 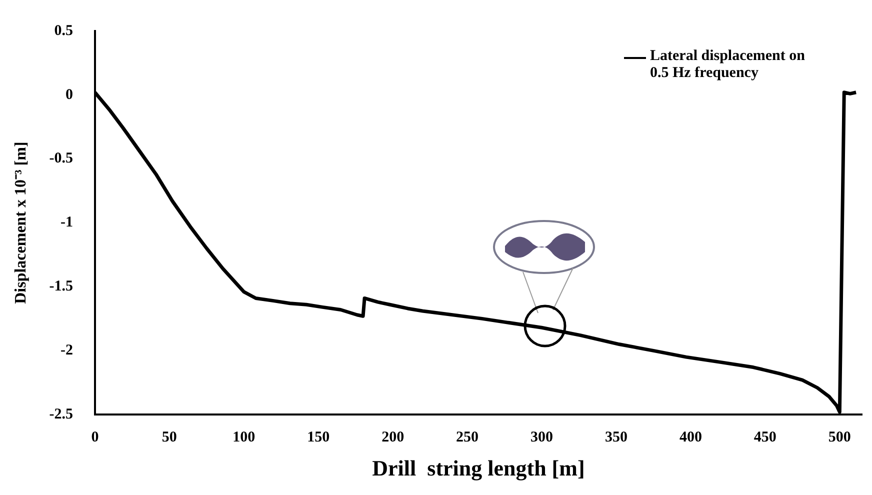 I want to click on x-tick-label: 0, so click(x=95, y=437).